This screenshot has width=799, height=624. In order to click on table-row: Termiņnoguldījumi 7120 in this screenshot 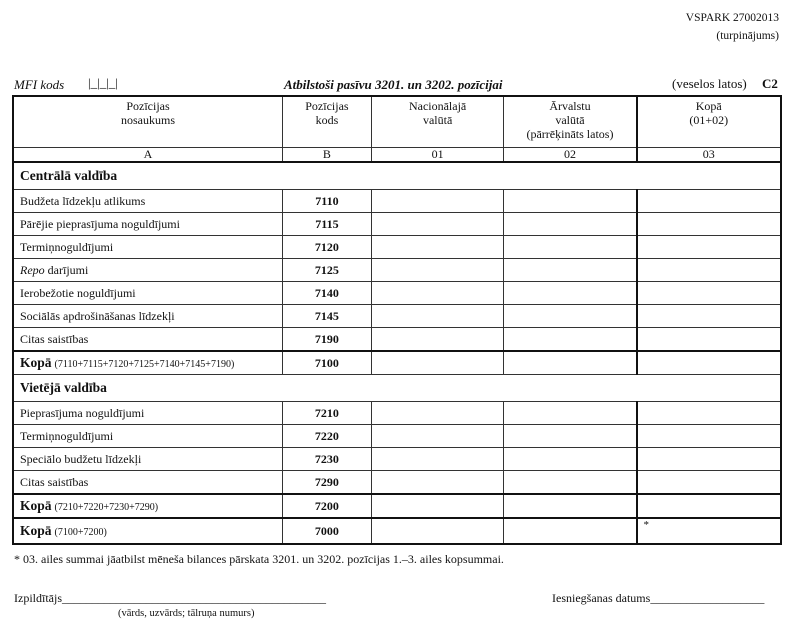, I will do `click(397, 247)`.